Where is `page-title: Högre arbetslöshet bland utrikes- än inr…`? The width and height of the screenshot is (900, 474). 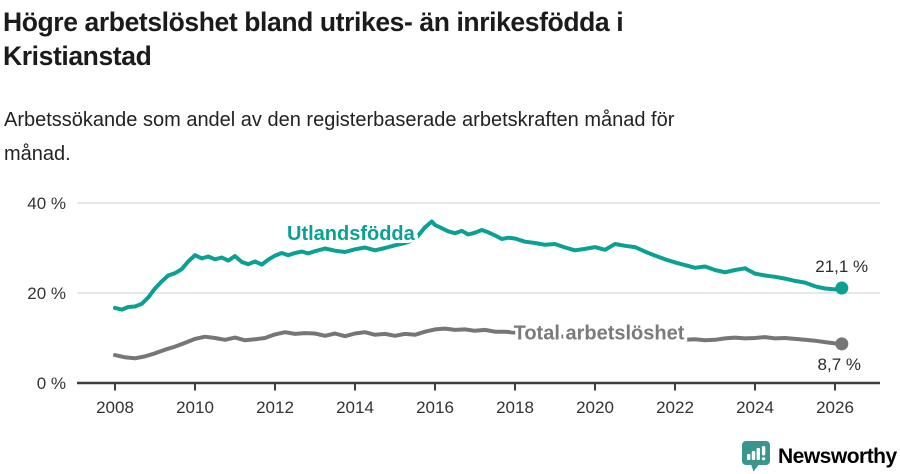
page-title: Högre arbetslöshet bland utrikes- än inr… is located at coordinates (398, 39).